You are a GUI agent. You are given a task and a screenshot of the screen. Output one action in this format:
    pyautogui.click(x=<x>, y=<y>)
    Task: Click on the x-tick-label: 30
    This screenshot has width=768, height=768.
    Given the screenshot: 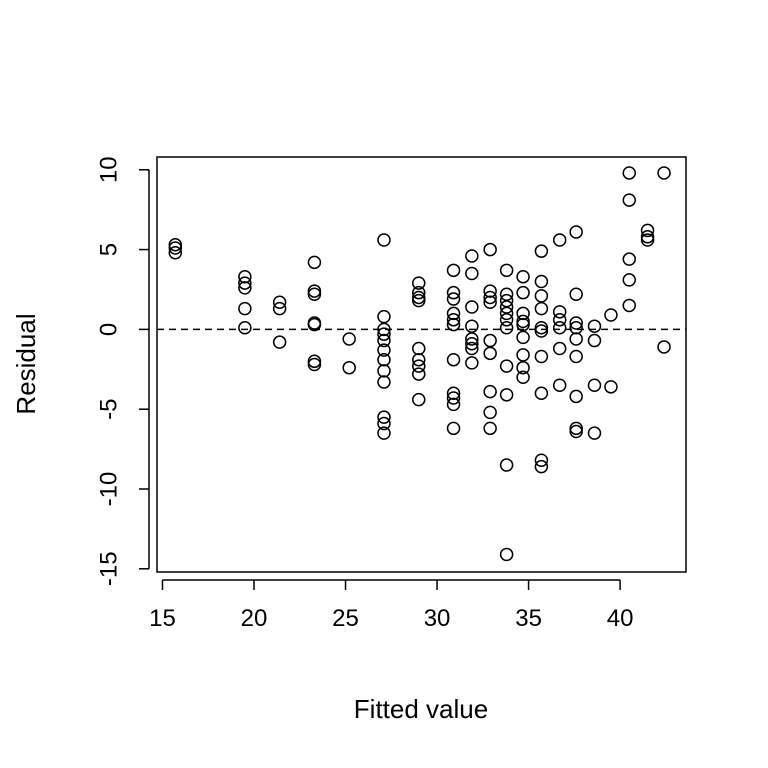 What is the action you would take?
    pyautogui.click(x=437, y=618)
    